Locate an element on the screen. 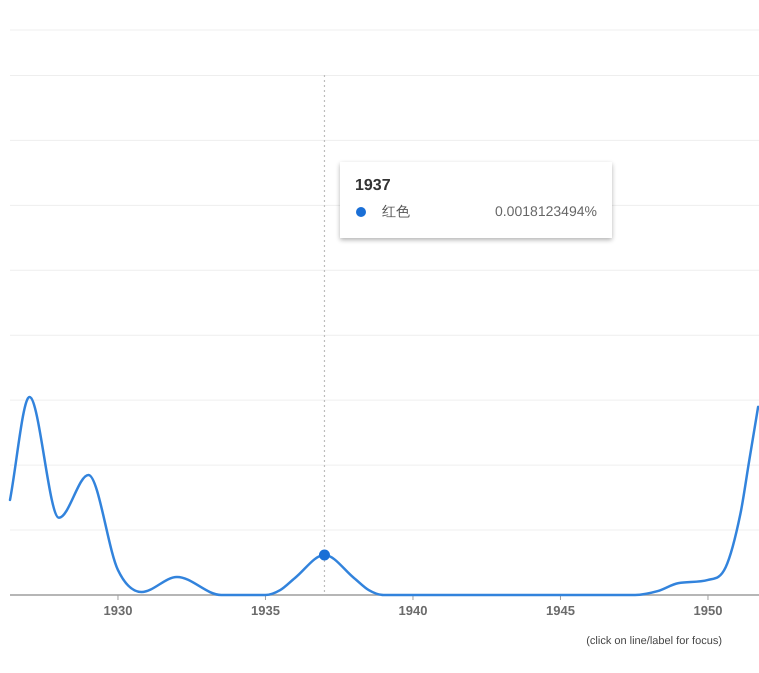 The height and width of the screenshot is (673, 759). text: 0.0018123494% is located at coordinates (546, 211).